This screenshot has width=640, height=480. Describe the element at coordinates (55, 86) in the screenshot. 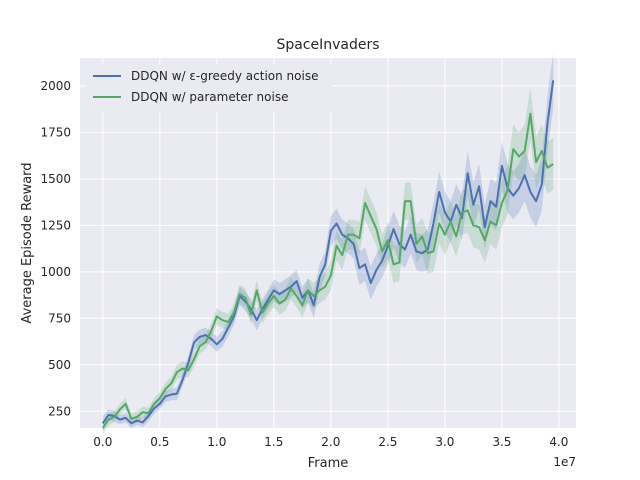

I see `y-tick-label: 2000` at that location.